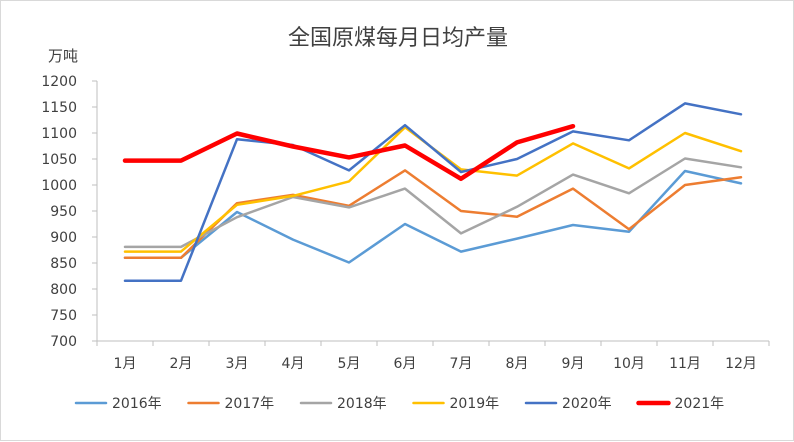 The image size is (794, 442). I want to click on y-axis-unit-label: 万吨, so click(63, 56).